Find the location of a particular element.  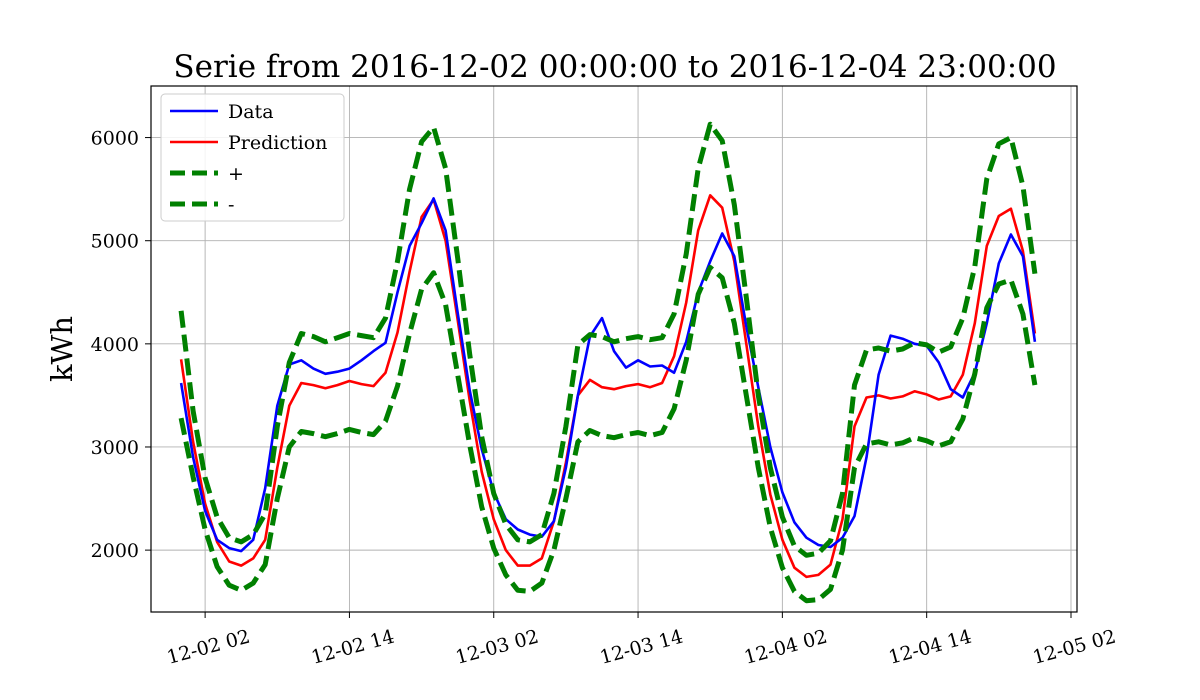

y-axis-label: kWh is located at coordinates (62, 349).